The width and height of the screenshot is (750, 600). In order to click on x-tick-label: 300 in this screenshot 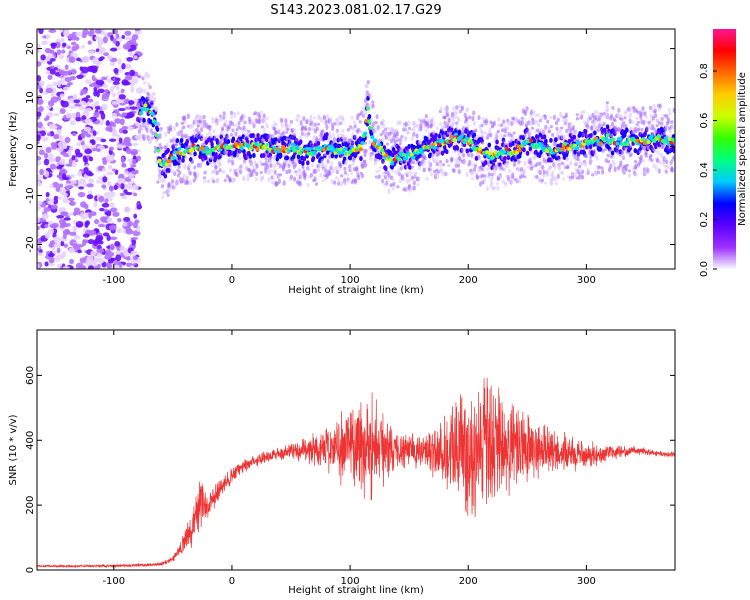, I will do `click(586, 581)`.